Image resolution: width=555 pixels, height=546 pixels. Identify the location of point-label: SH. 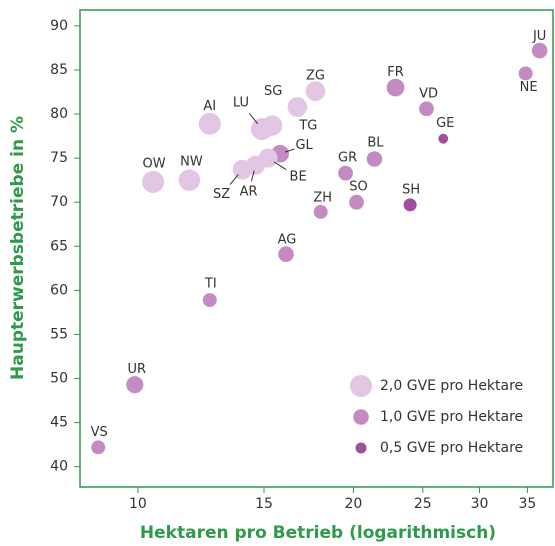
(411, 189).